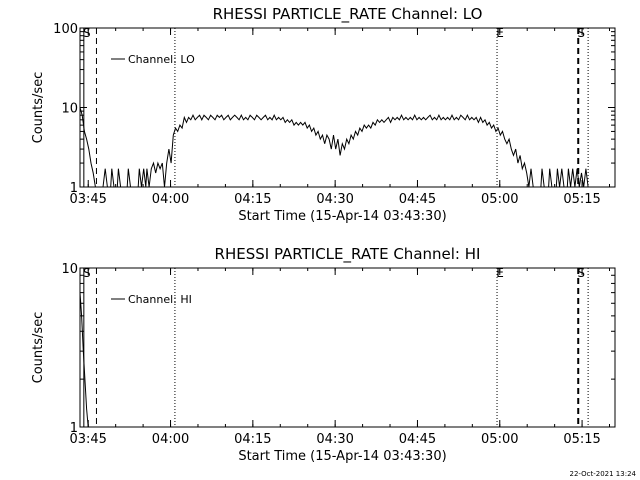 The image size is (640, 480). Describe the element at coordinates (347, 147) in the screenshot. I see `series-line` at that location.